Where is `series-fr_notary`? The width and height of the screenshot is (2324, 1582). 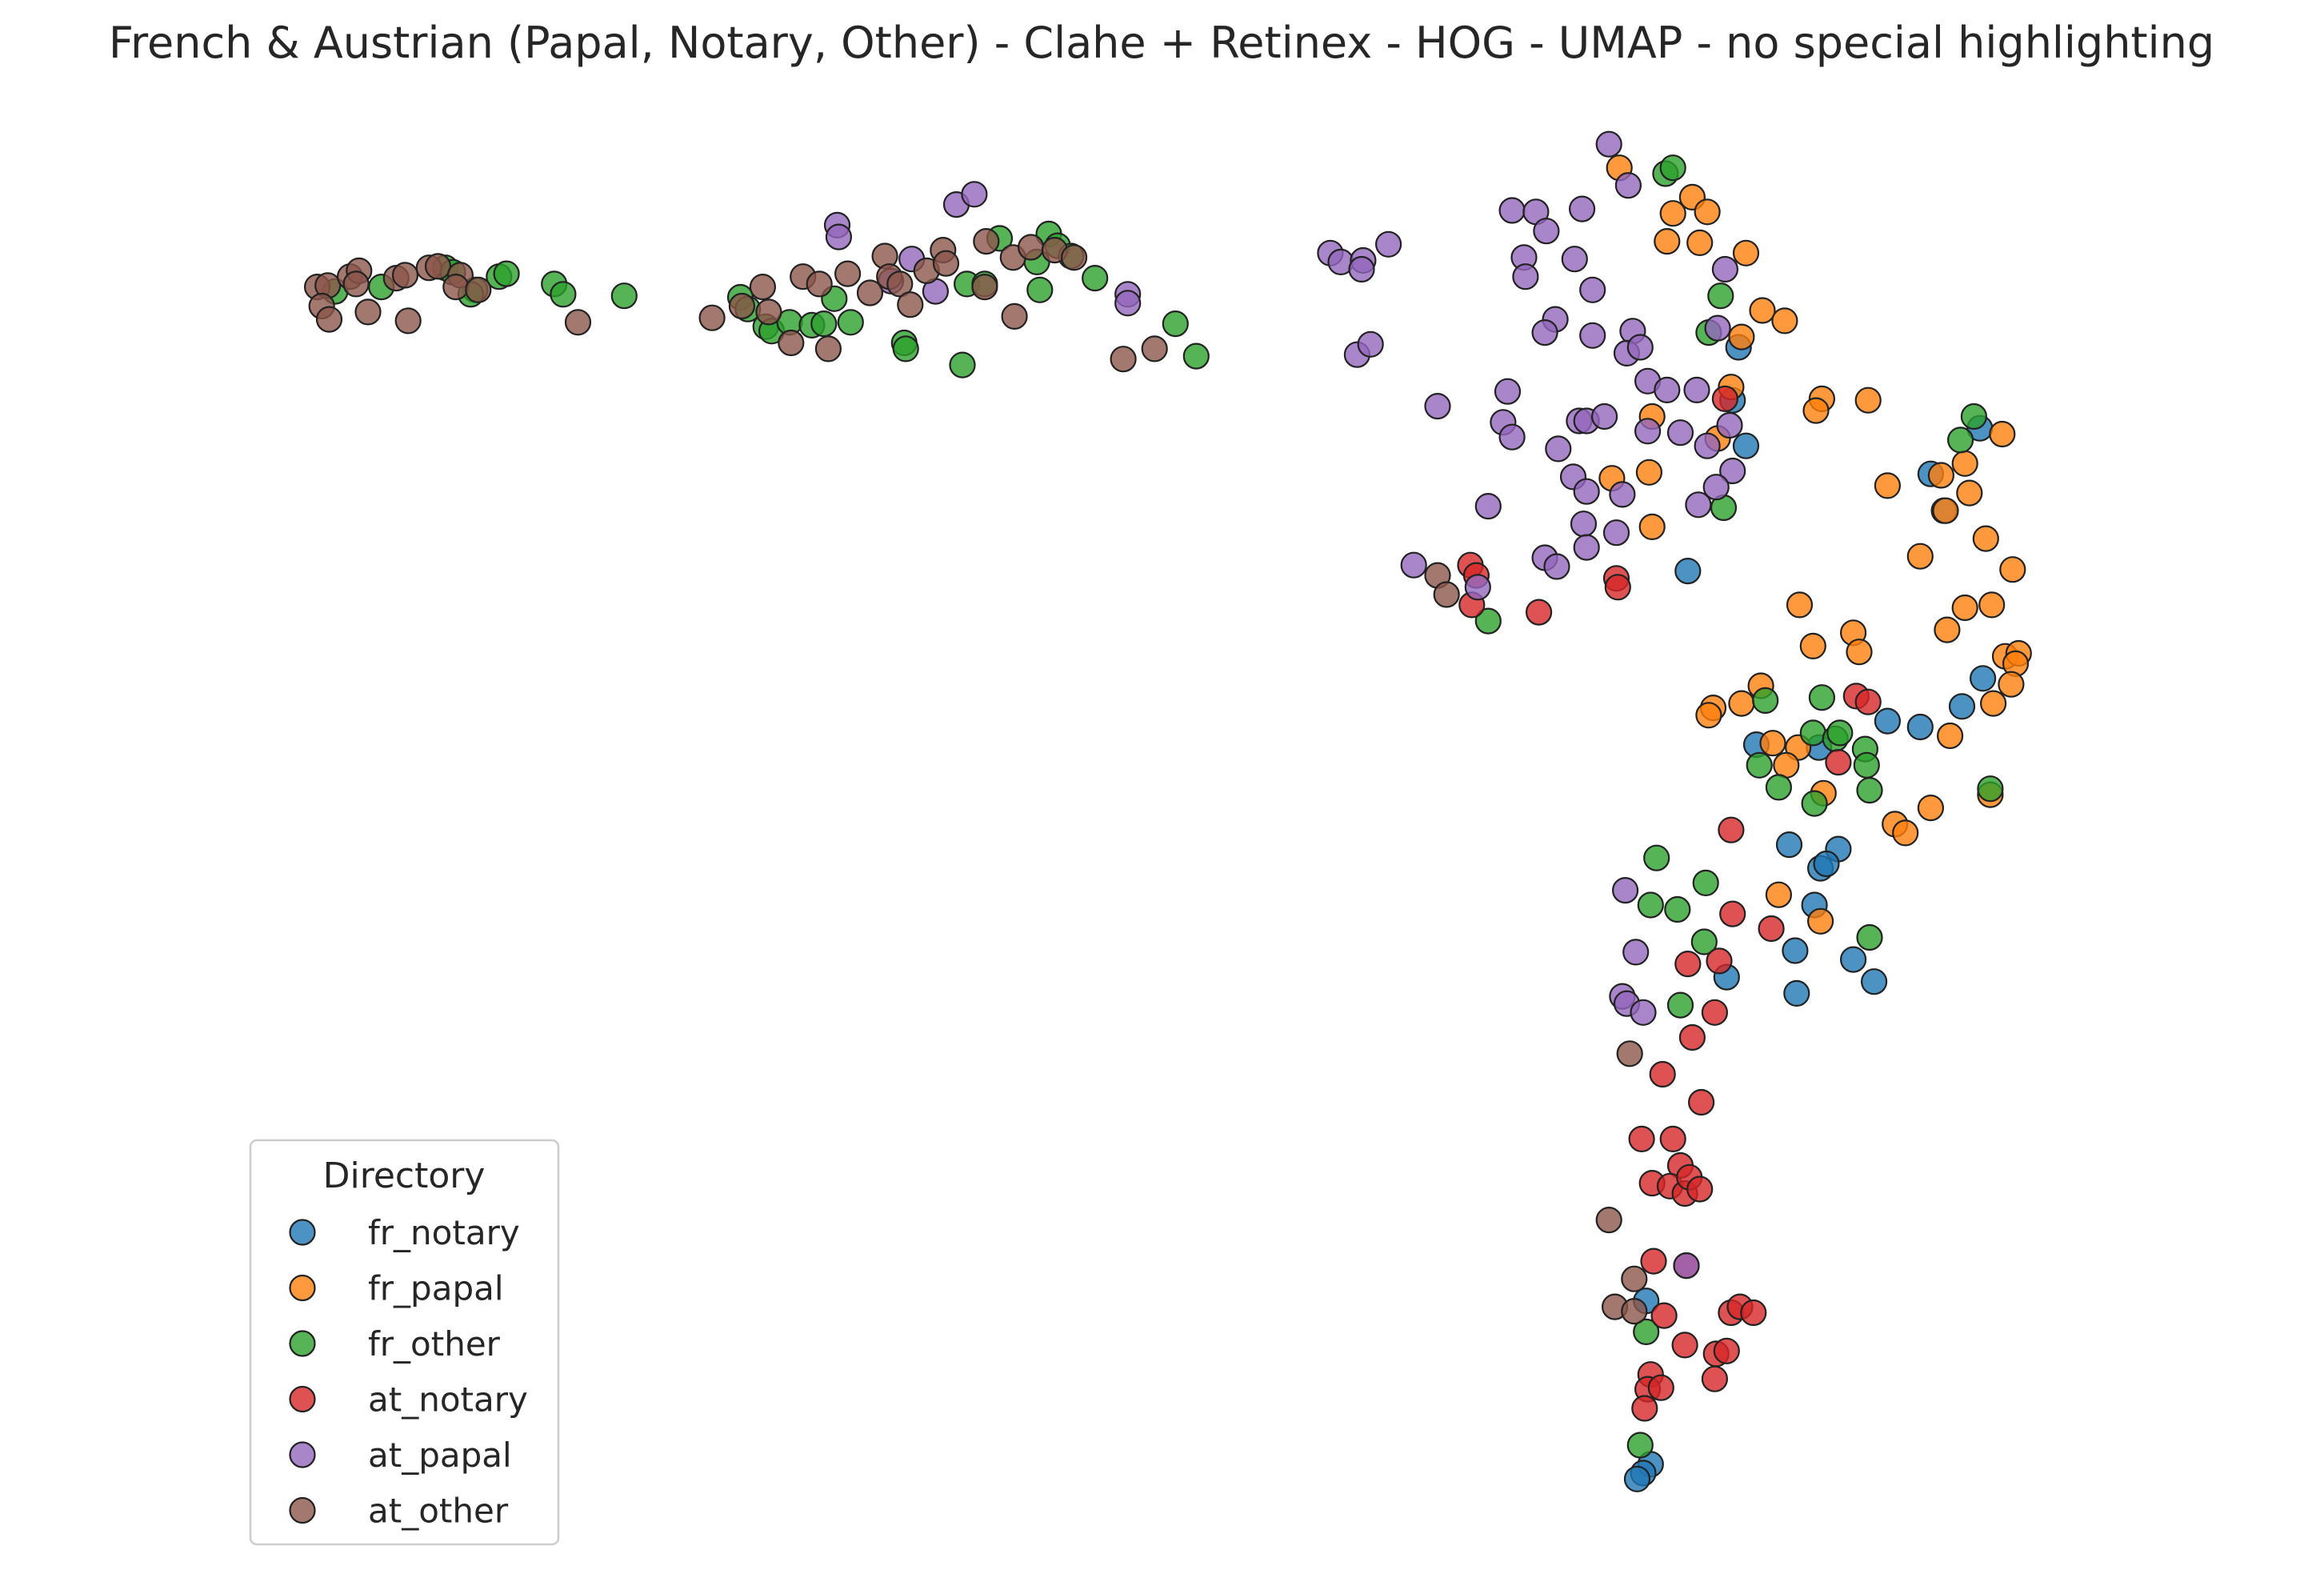 series-fr_notary is located at coordinates (1810, 913).